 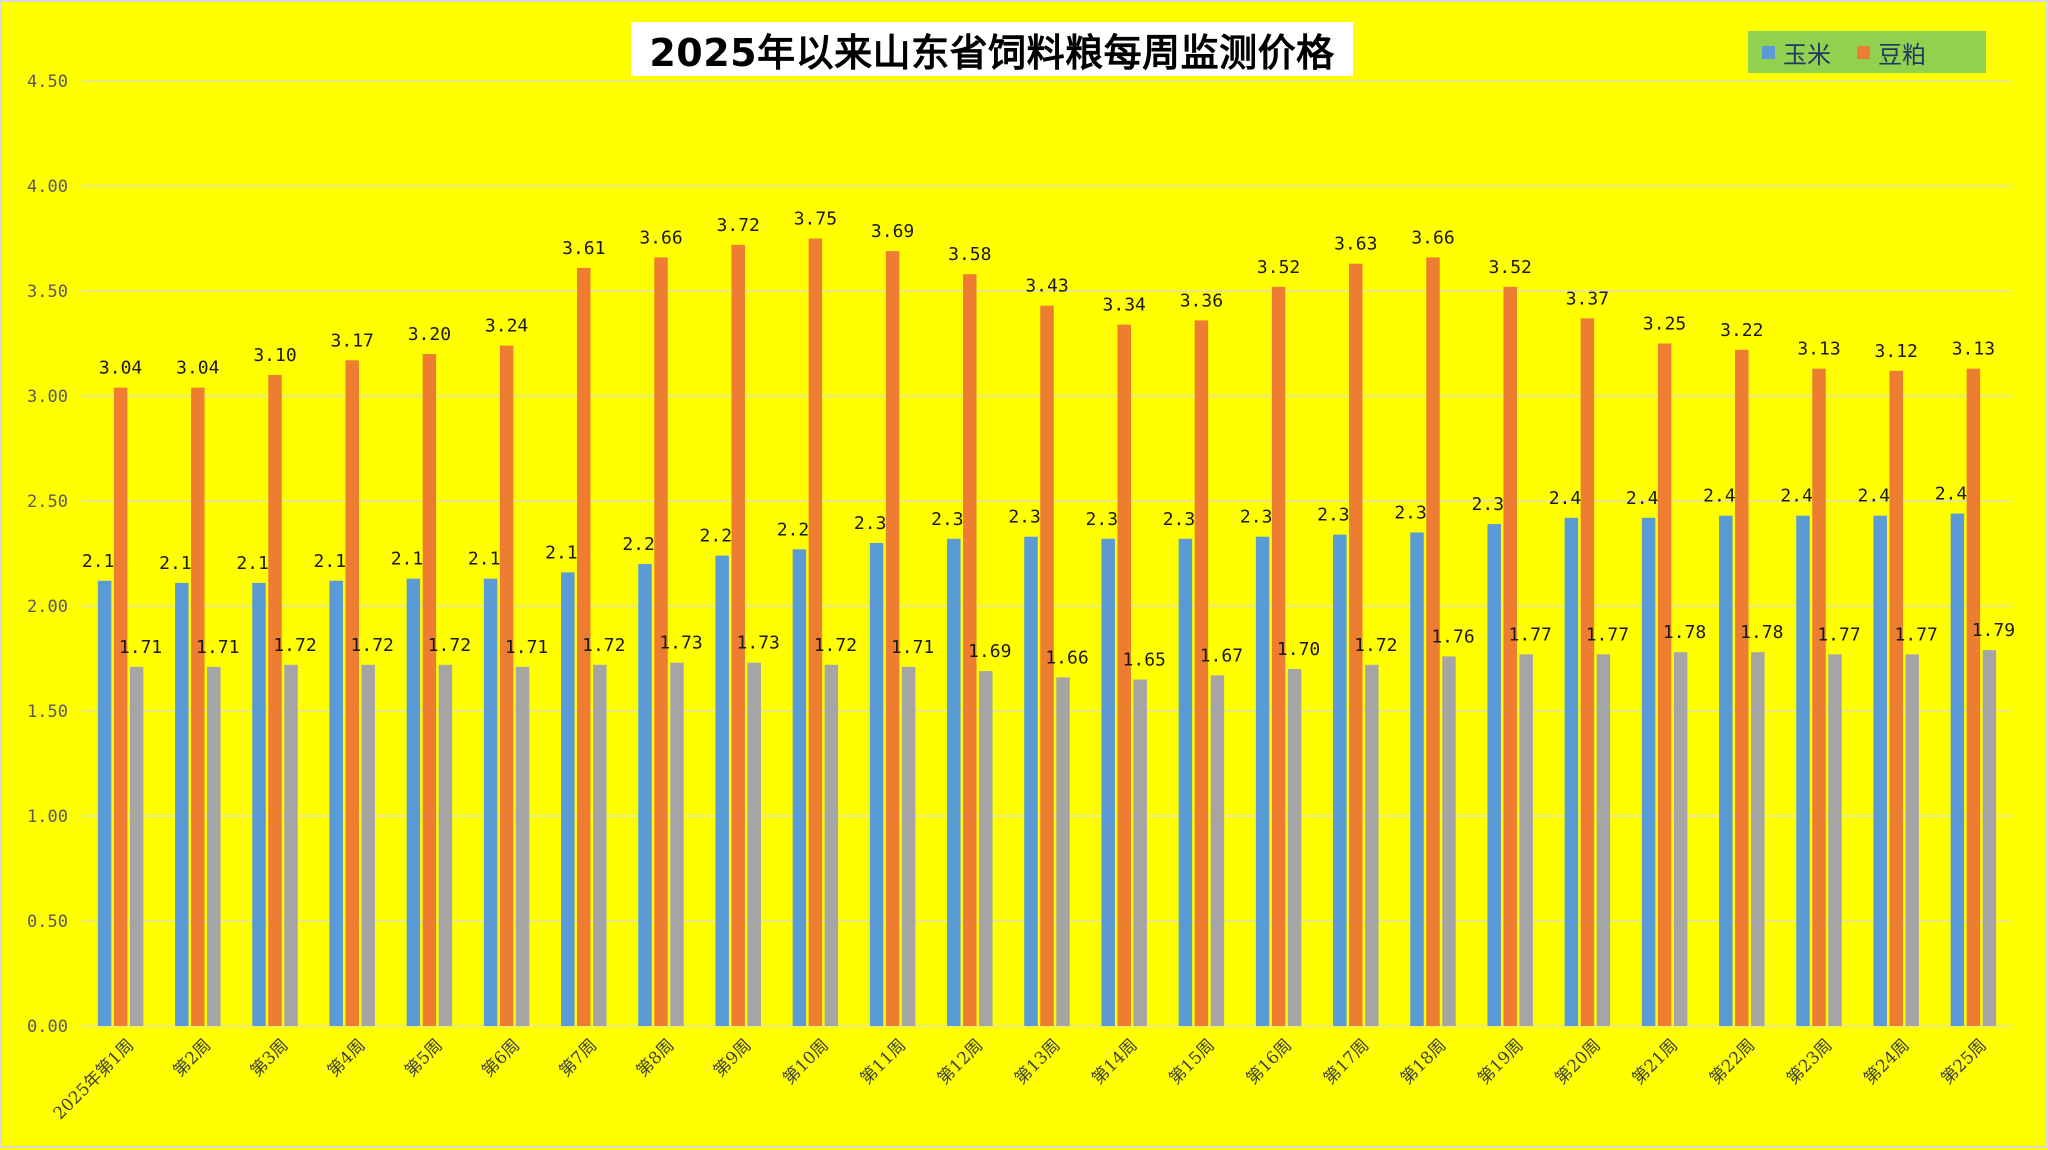 I want to click on data-label-s1-c11: 3.58, so click(x=969, y=254).